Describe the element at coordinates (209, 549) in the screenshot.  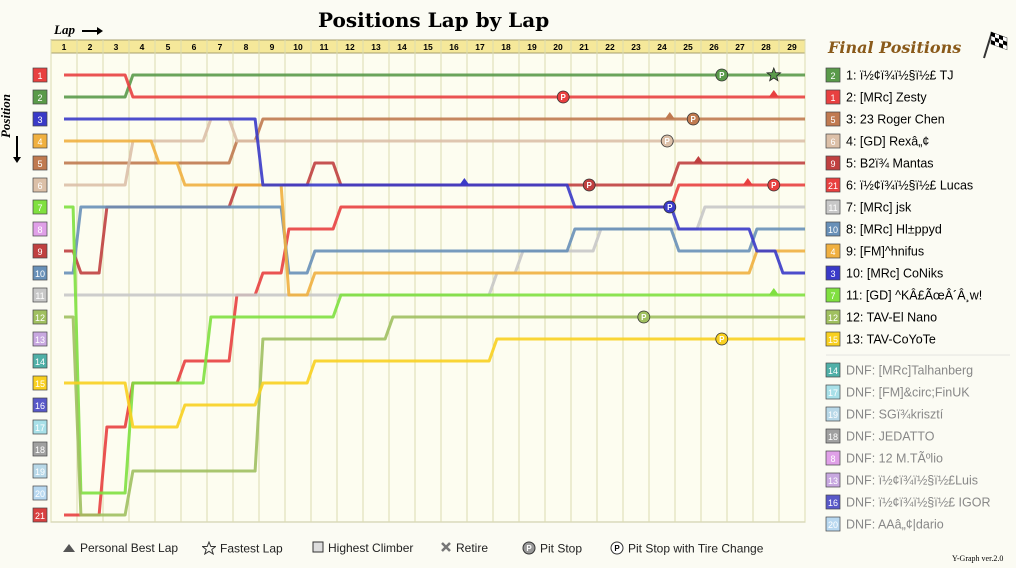
I see `star-icon` at that location.